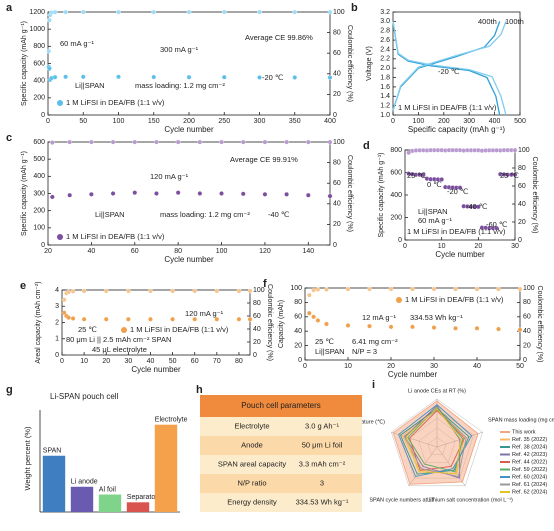 The image size is (554, 531). Describe the element at coordinates (470, 500) in the screenshot. I see `axis-label: Lithium salt concentration (mol L⁻¹)` at that location.